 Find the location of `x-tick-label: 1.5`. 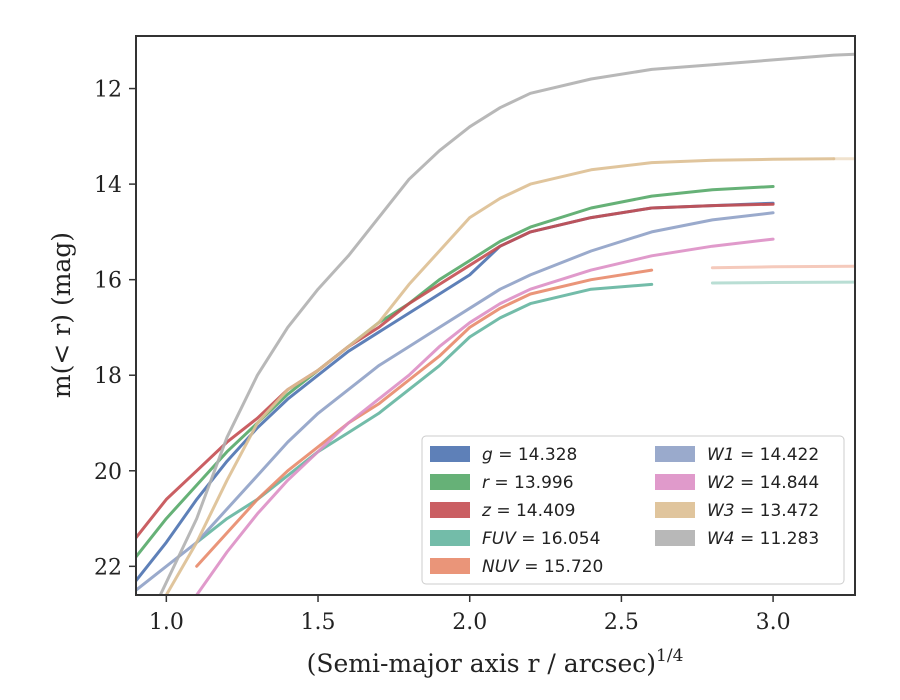

x-tick-label: 1.5 is located at coordinates (318, 622).